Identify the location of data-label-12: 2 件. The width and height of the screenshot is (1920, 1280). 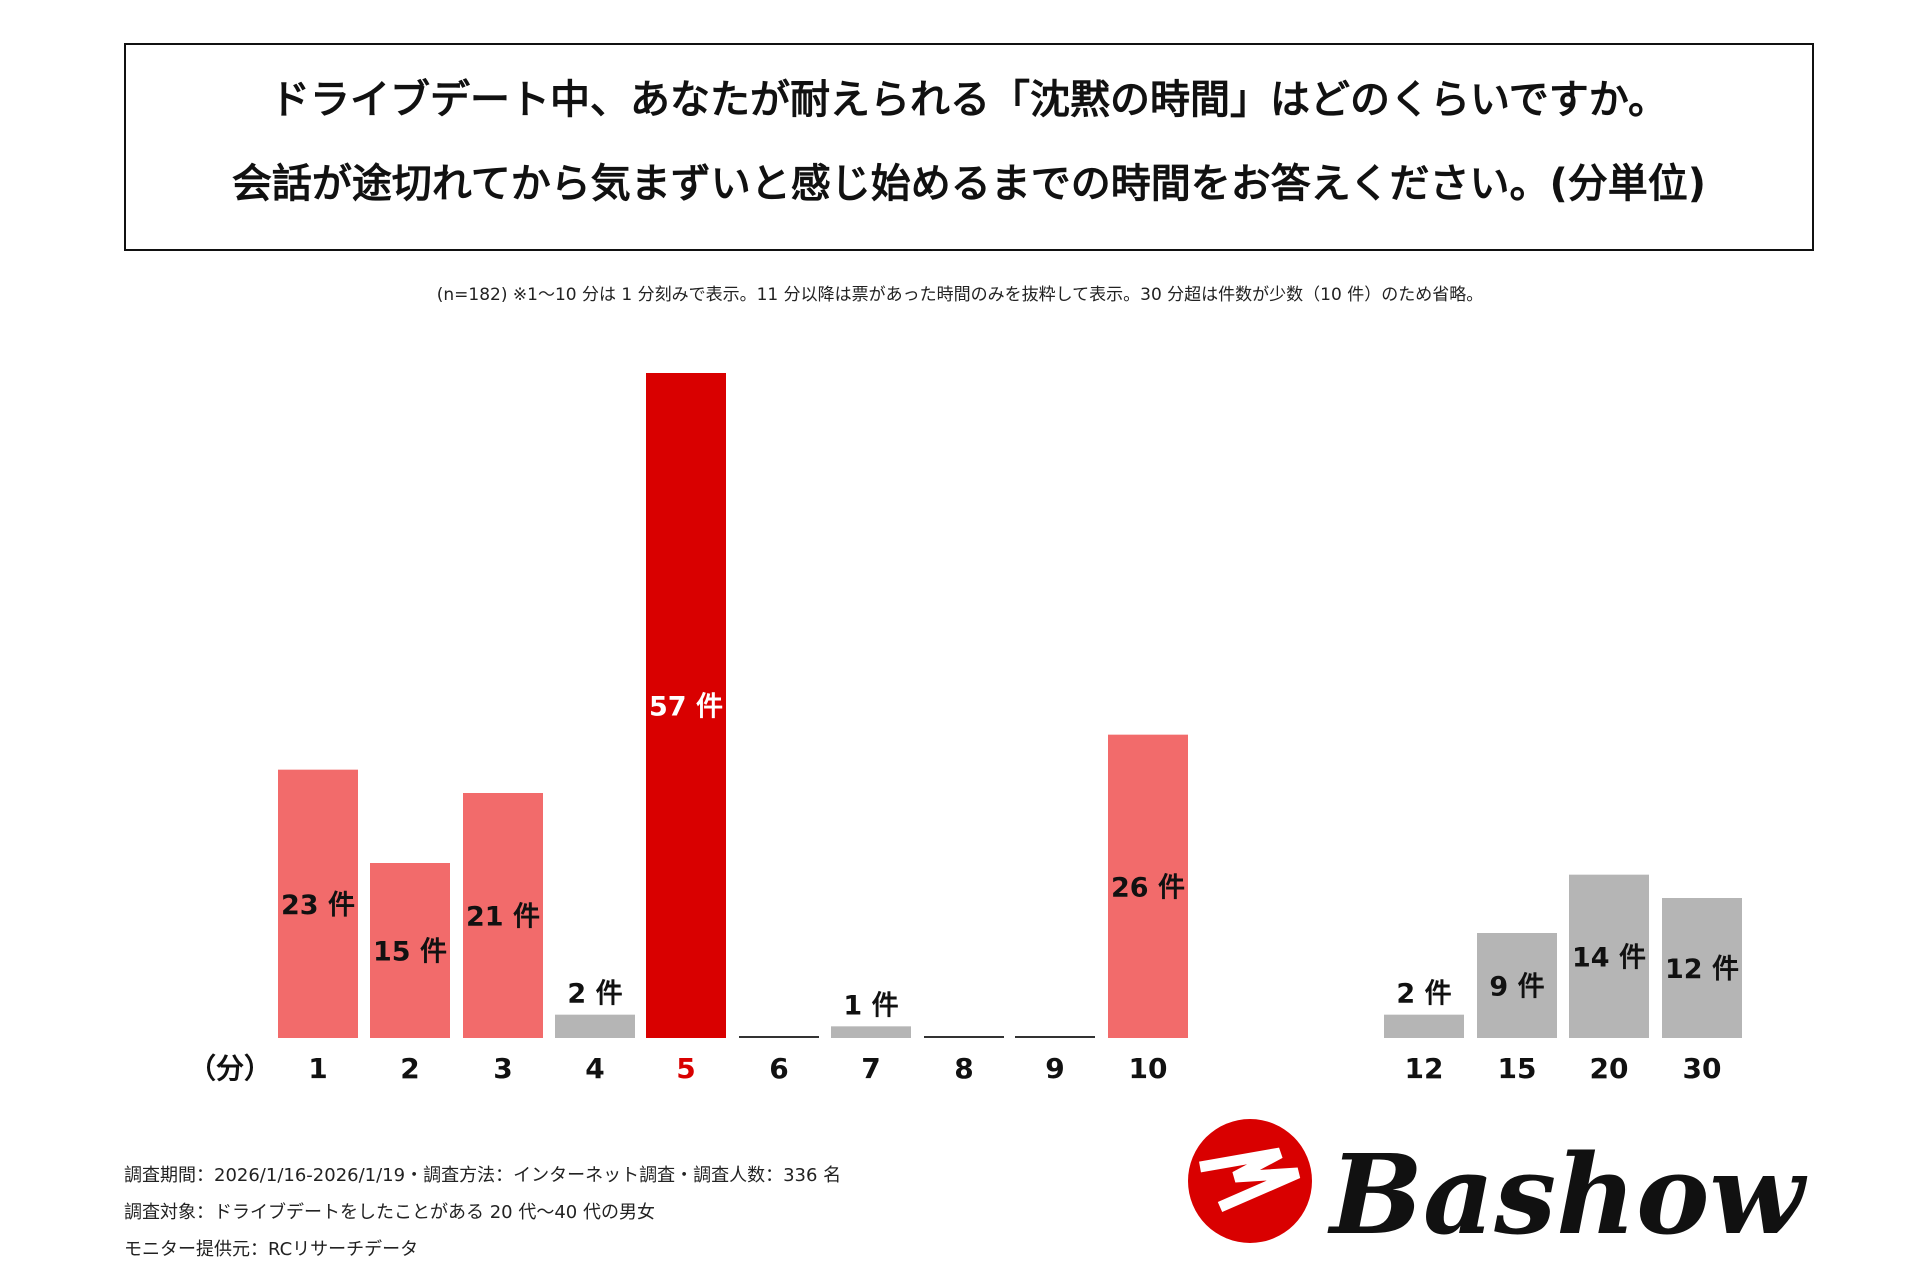
(1423, 994).